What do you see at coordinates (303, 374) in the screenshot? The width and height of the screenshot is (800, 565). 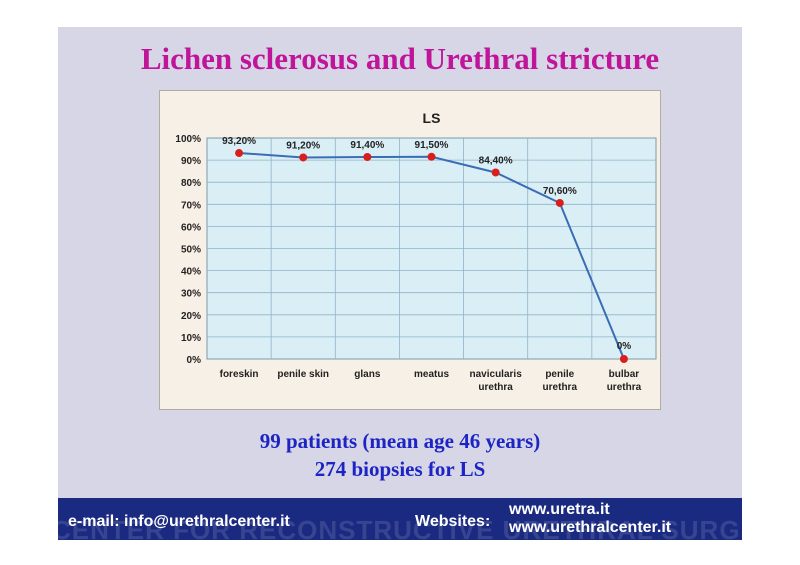 I see `x-tick-label: penile skin` at bounding box center [303, 374].